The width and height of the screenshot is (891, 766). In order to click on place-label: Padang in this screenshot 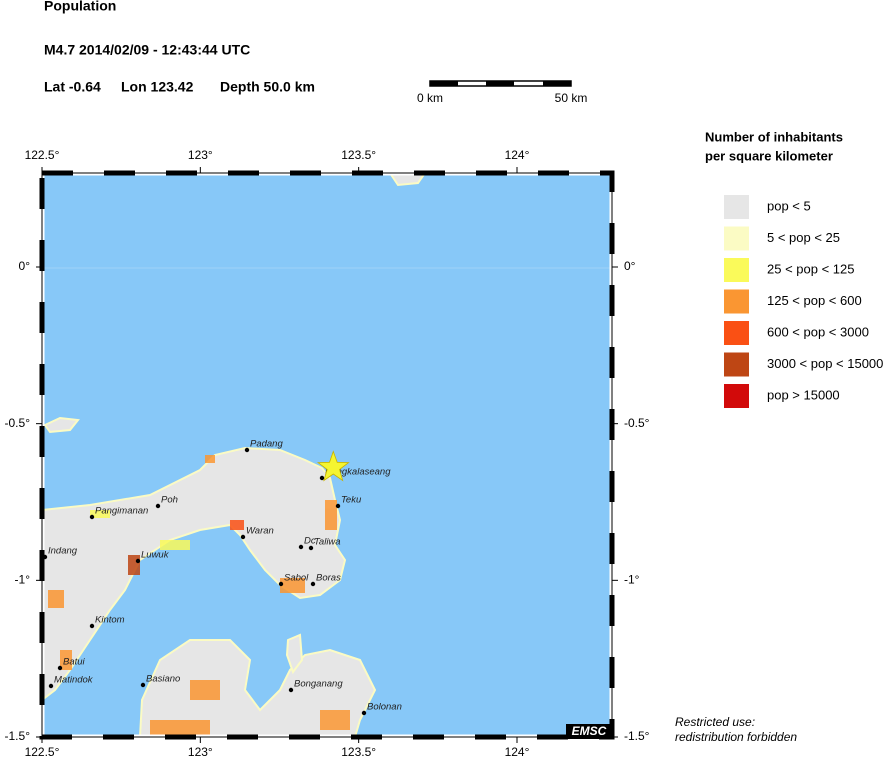, I will do `click(266, 444)`.